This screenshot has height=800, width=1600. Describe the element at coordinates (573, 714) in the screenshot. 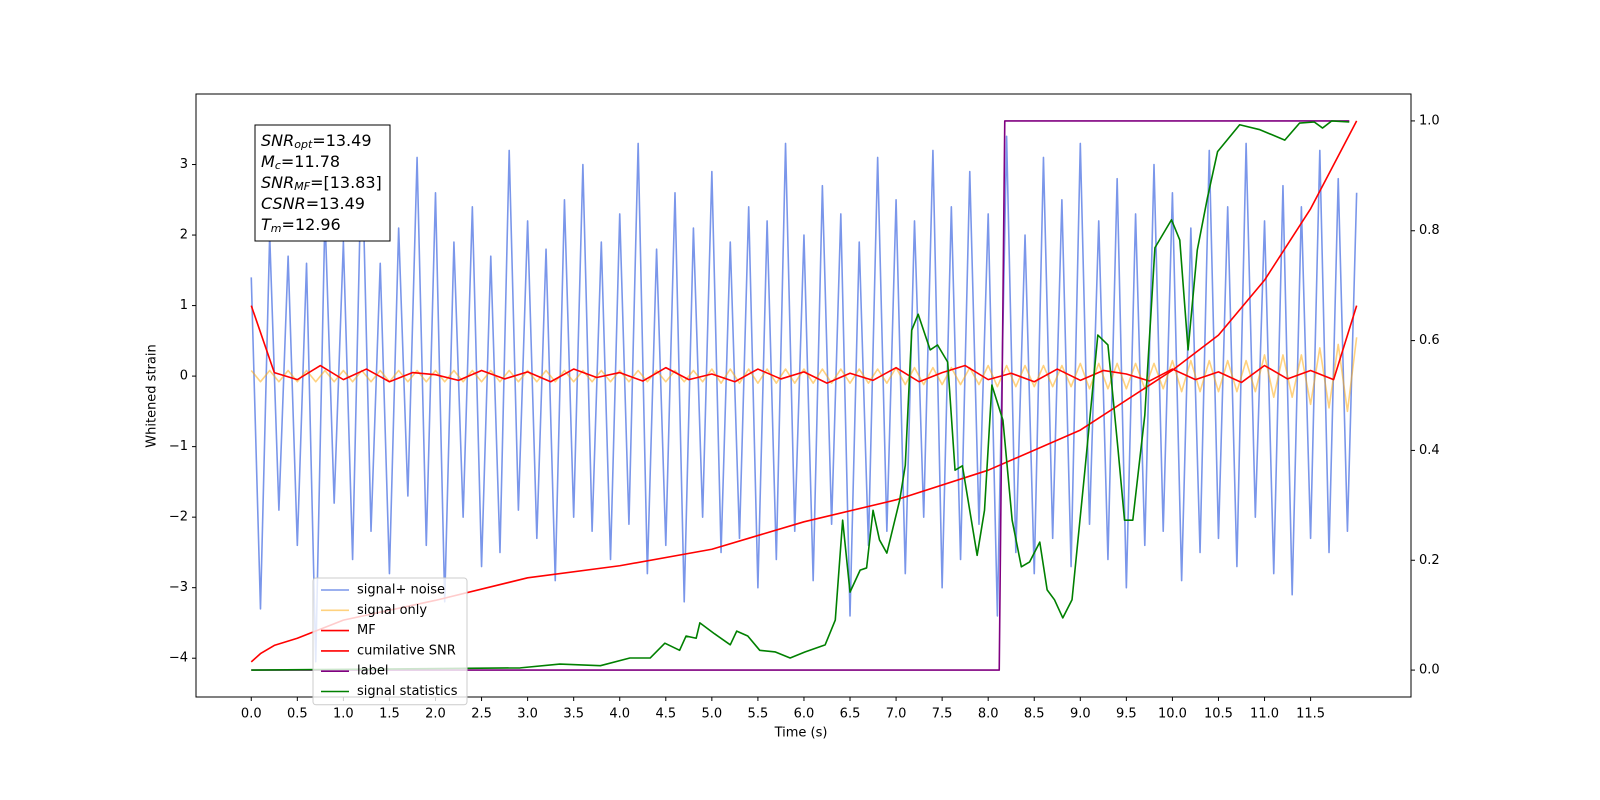

I see `x-tick-label: 3.5` at that location.